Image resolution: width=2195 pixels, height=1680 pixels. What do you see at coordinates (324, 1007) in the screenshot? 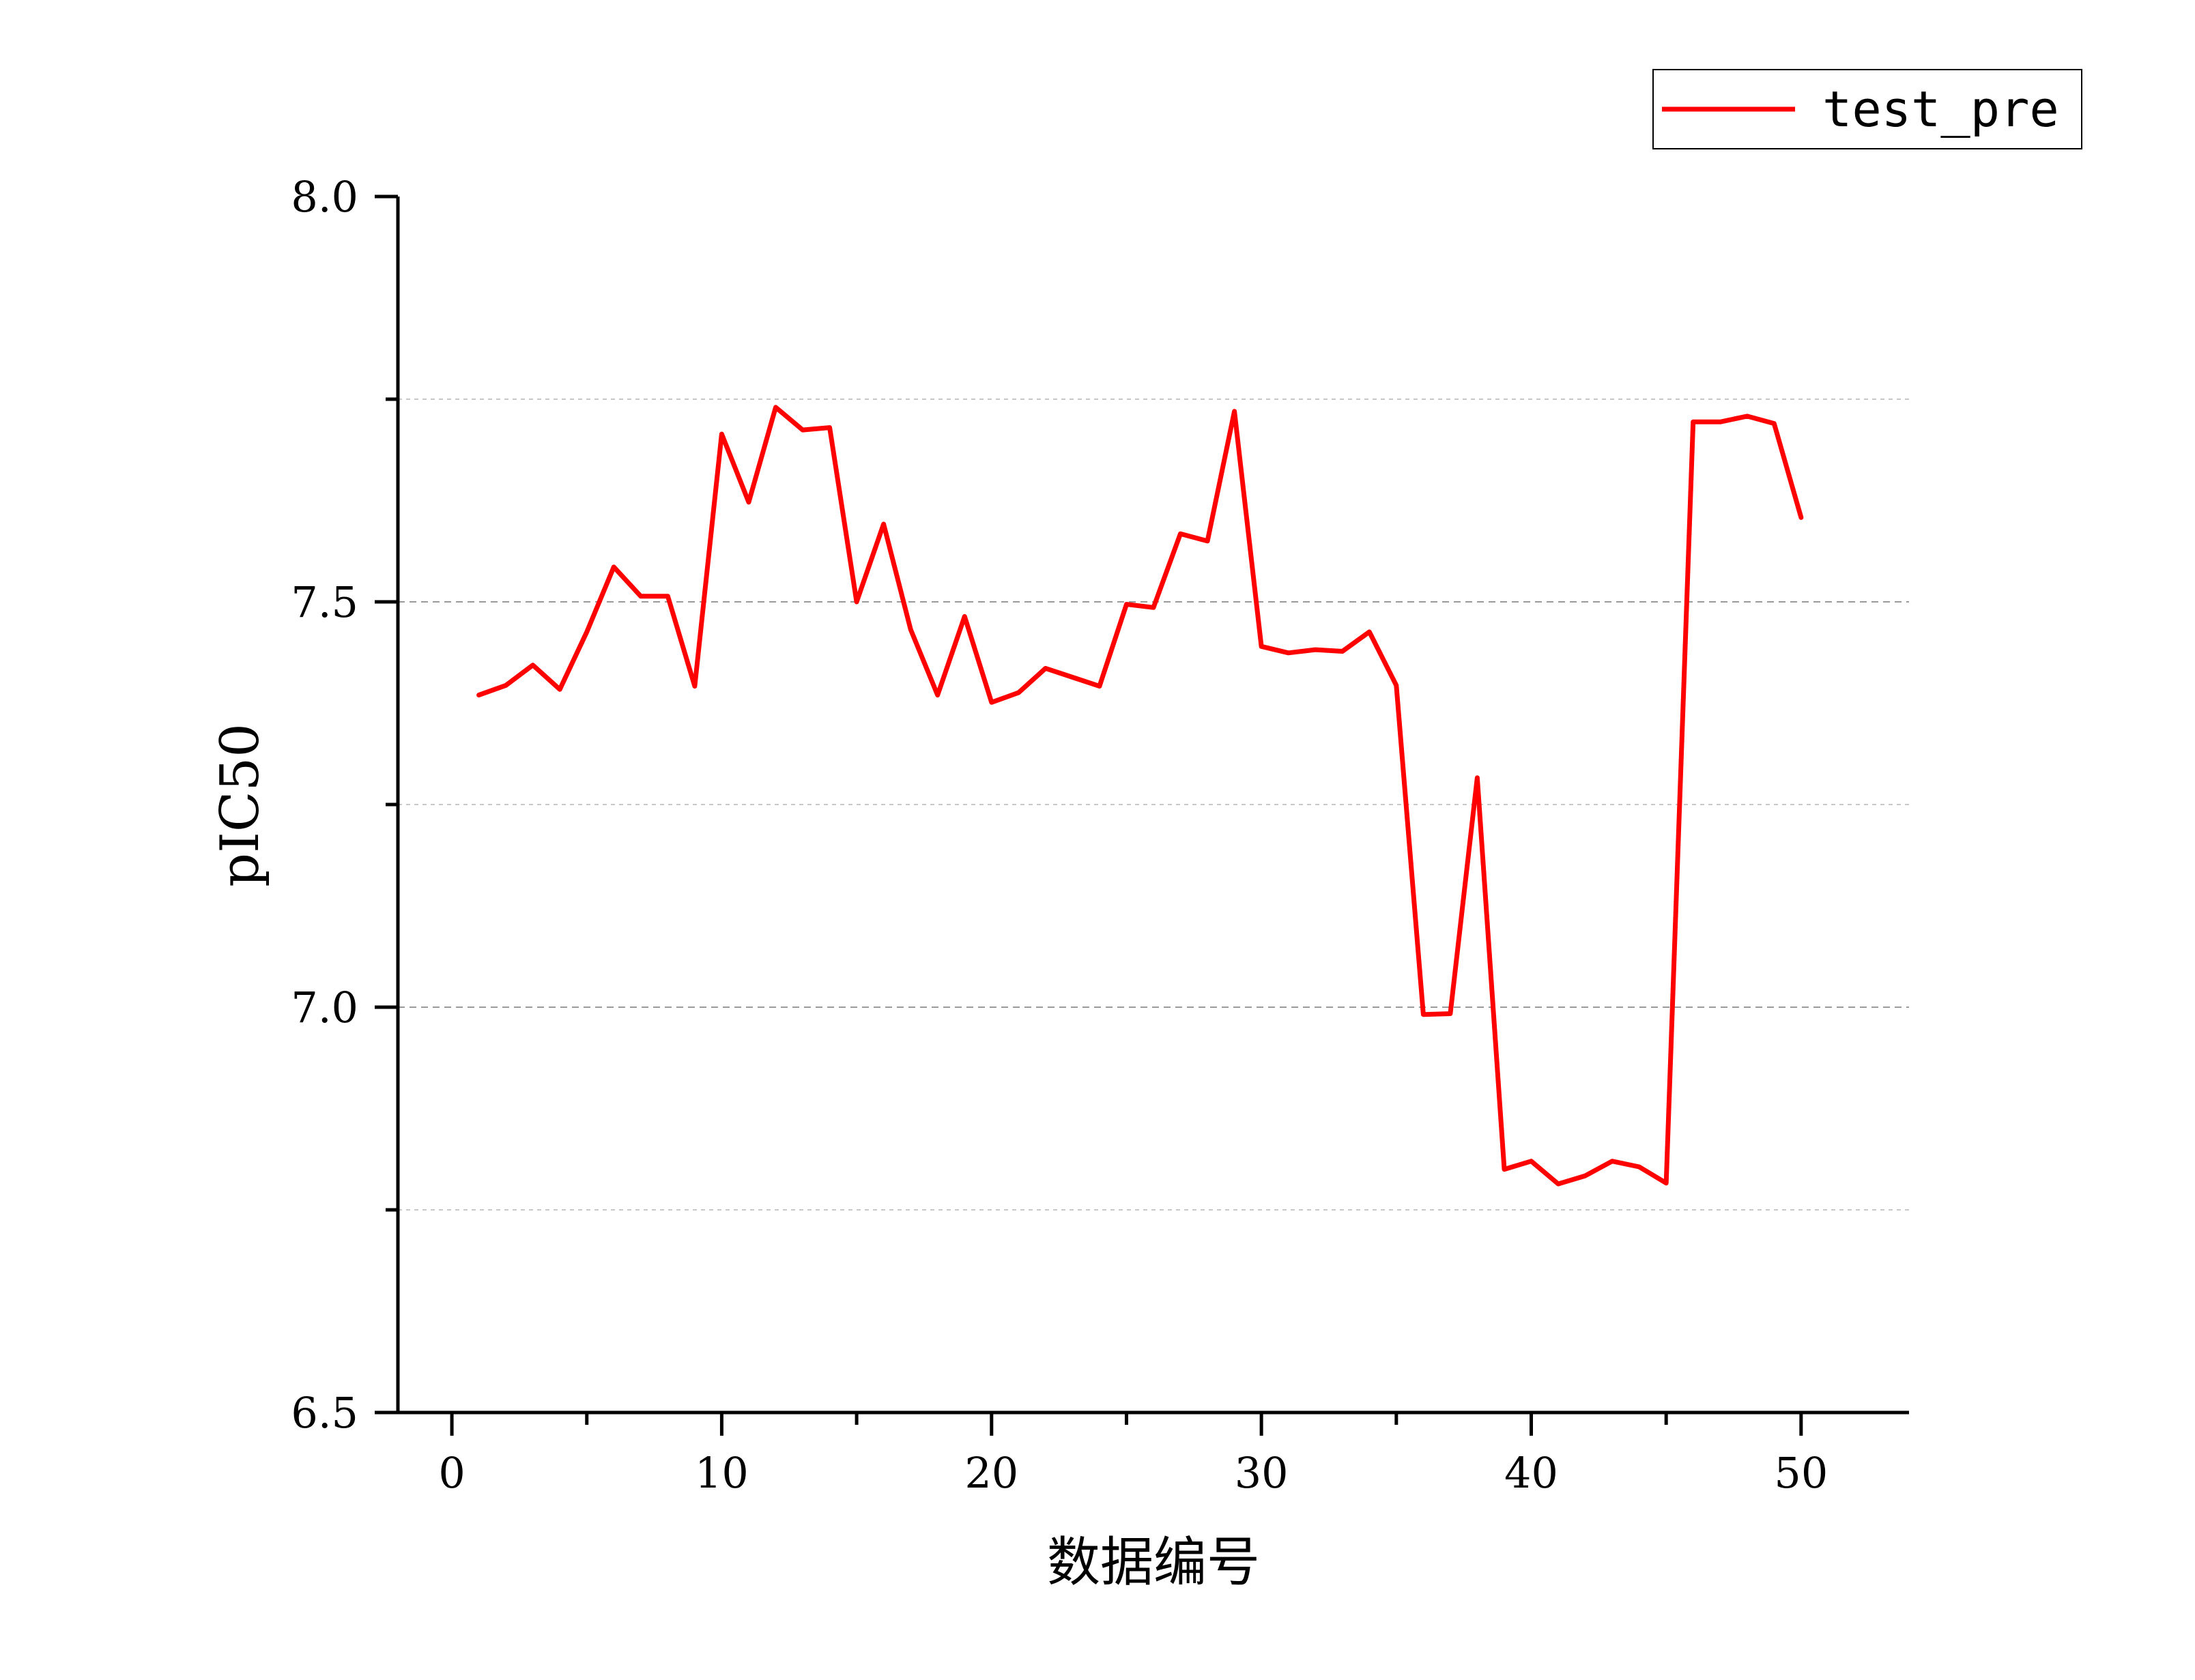
I see `y-tick-label: 7.0` at bounding box center [324, 1007].